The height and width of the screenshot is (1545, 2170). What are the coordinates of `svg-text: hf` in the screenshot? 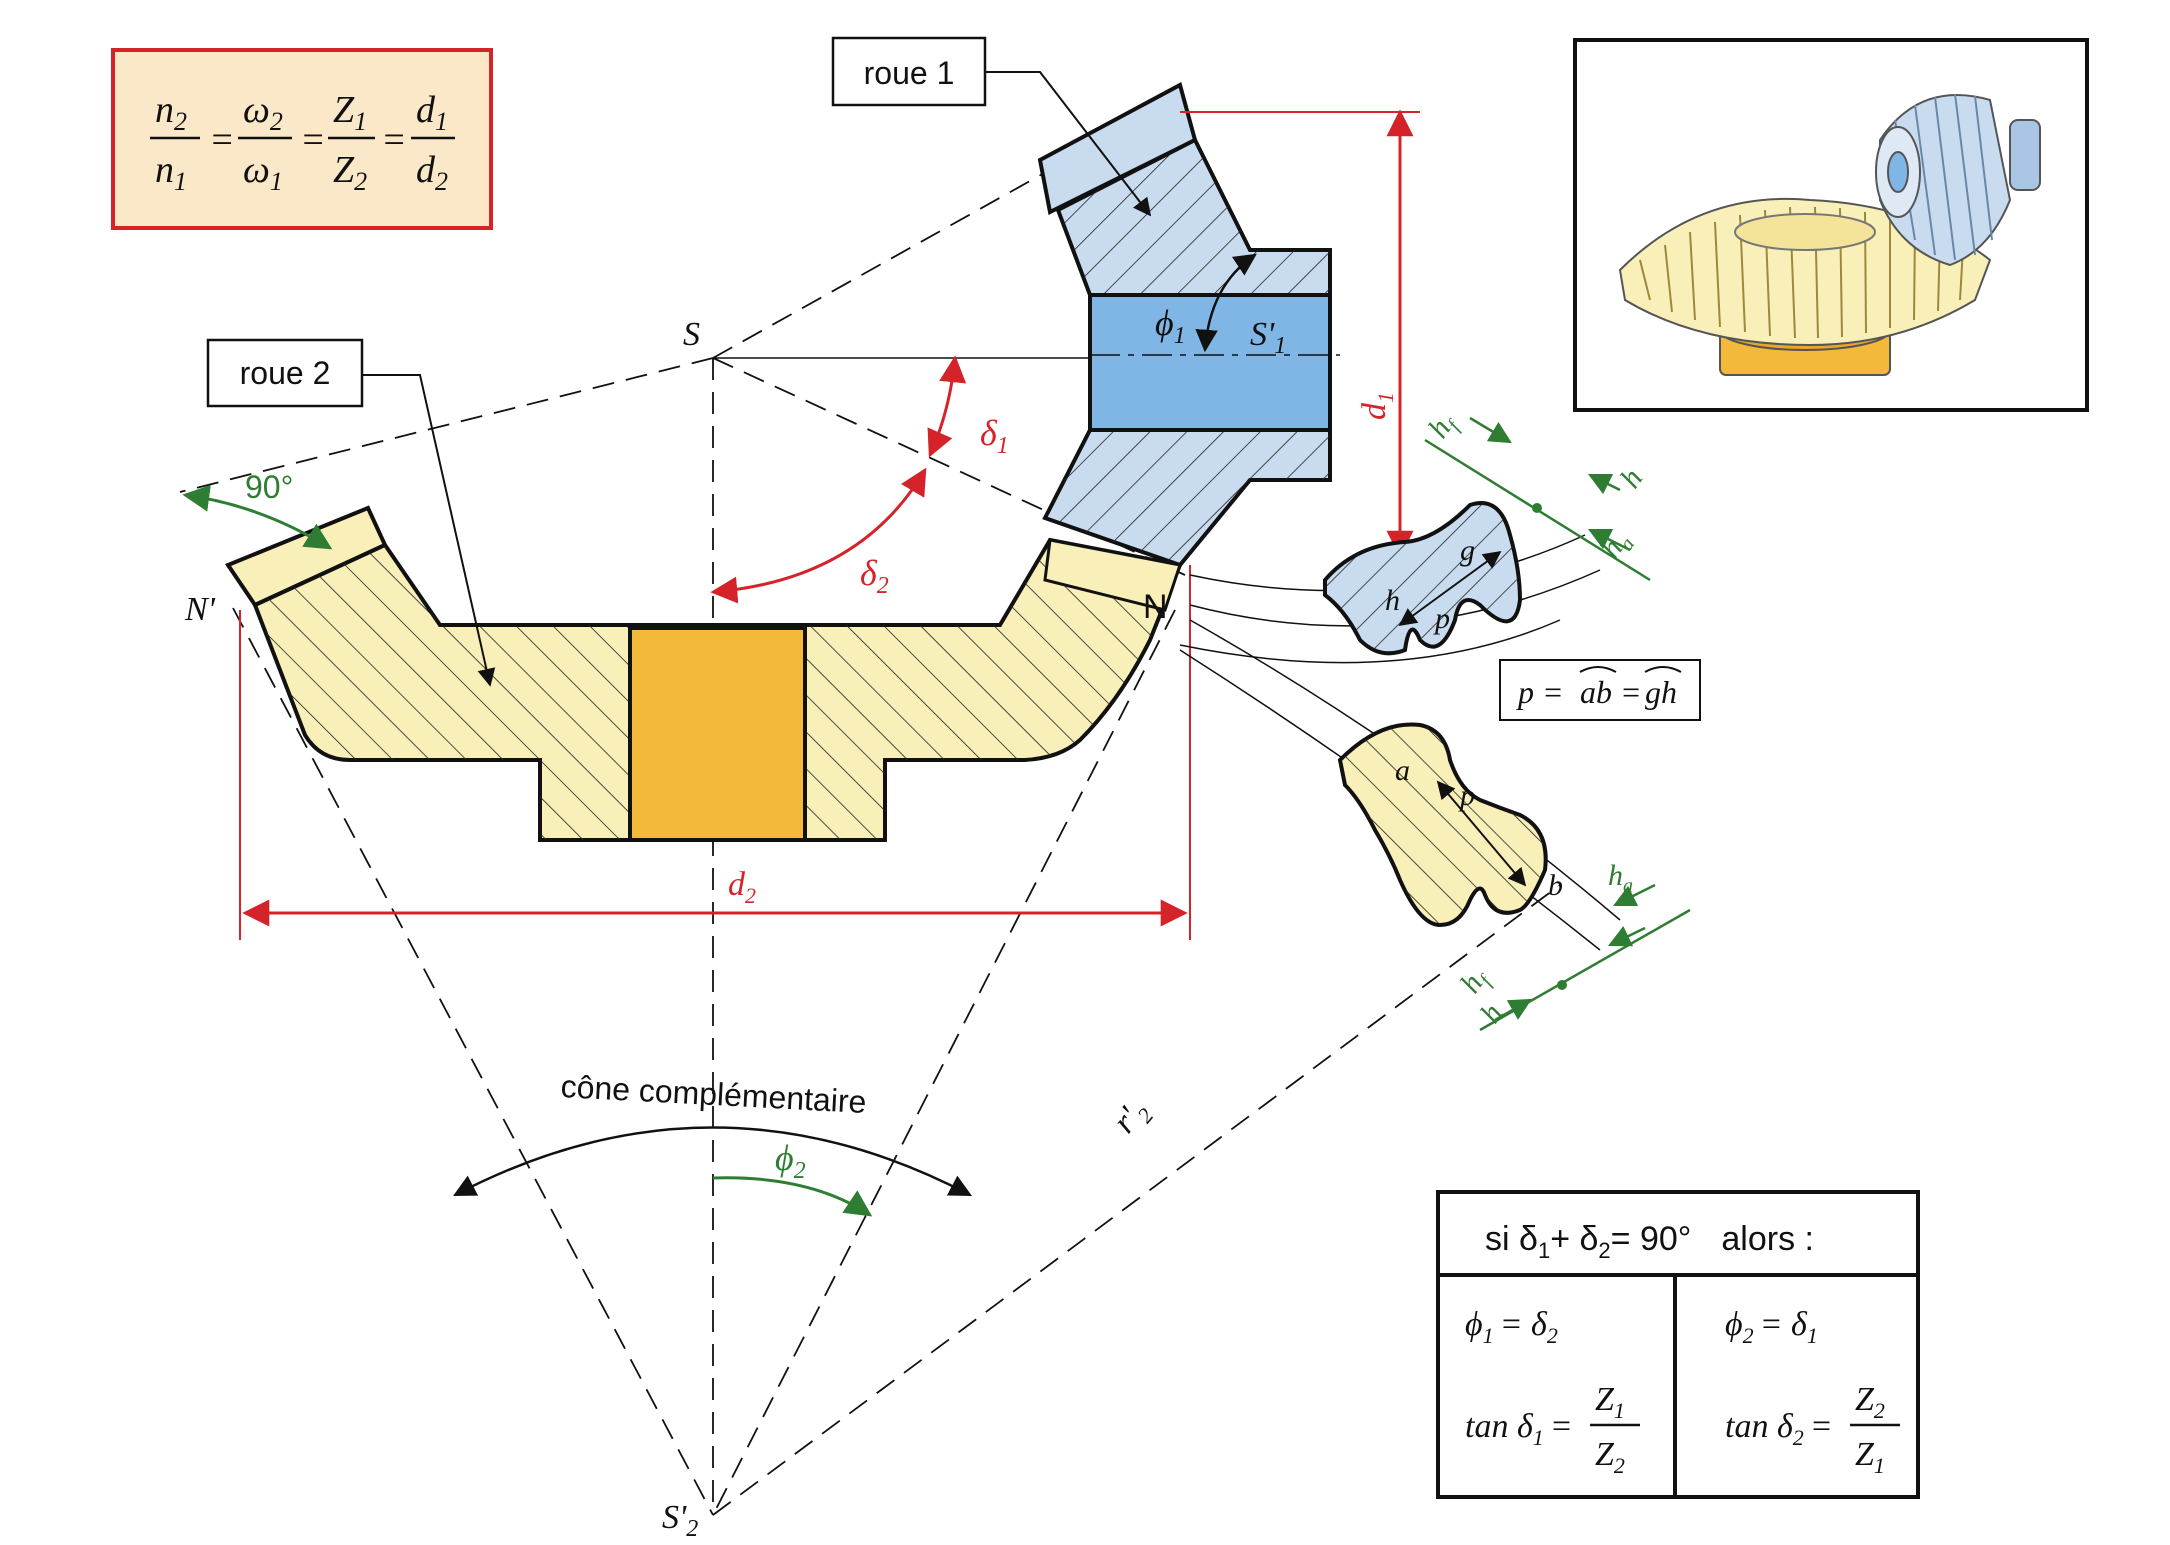 It's located at (1476, 981).